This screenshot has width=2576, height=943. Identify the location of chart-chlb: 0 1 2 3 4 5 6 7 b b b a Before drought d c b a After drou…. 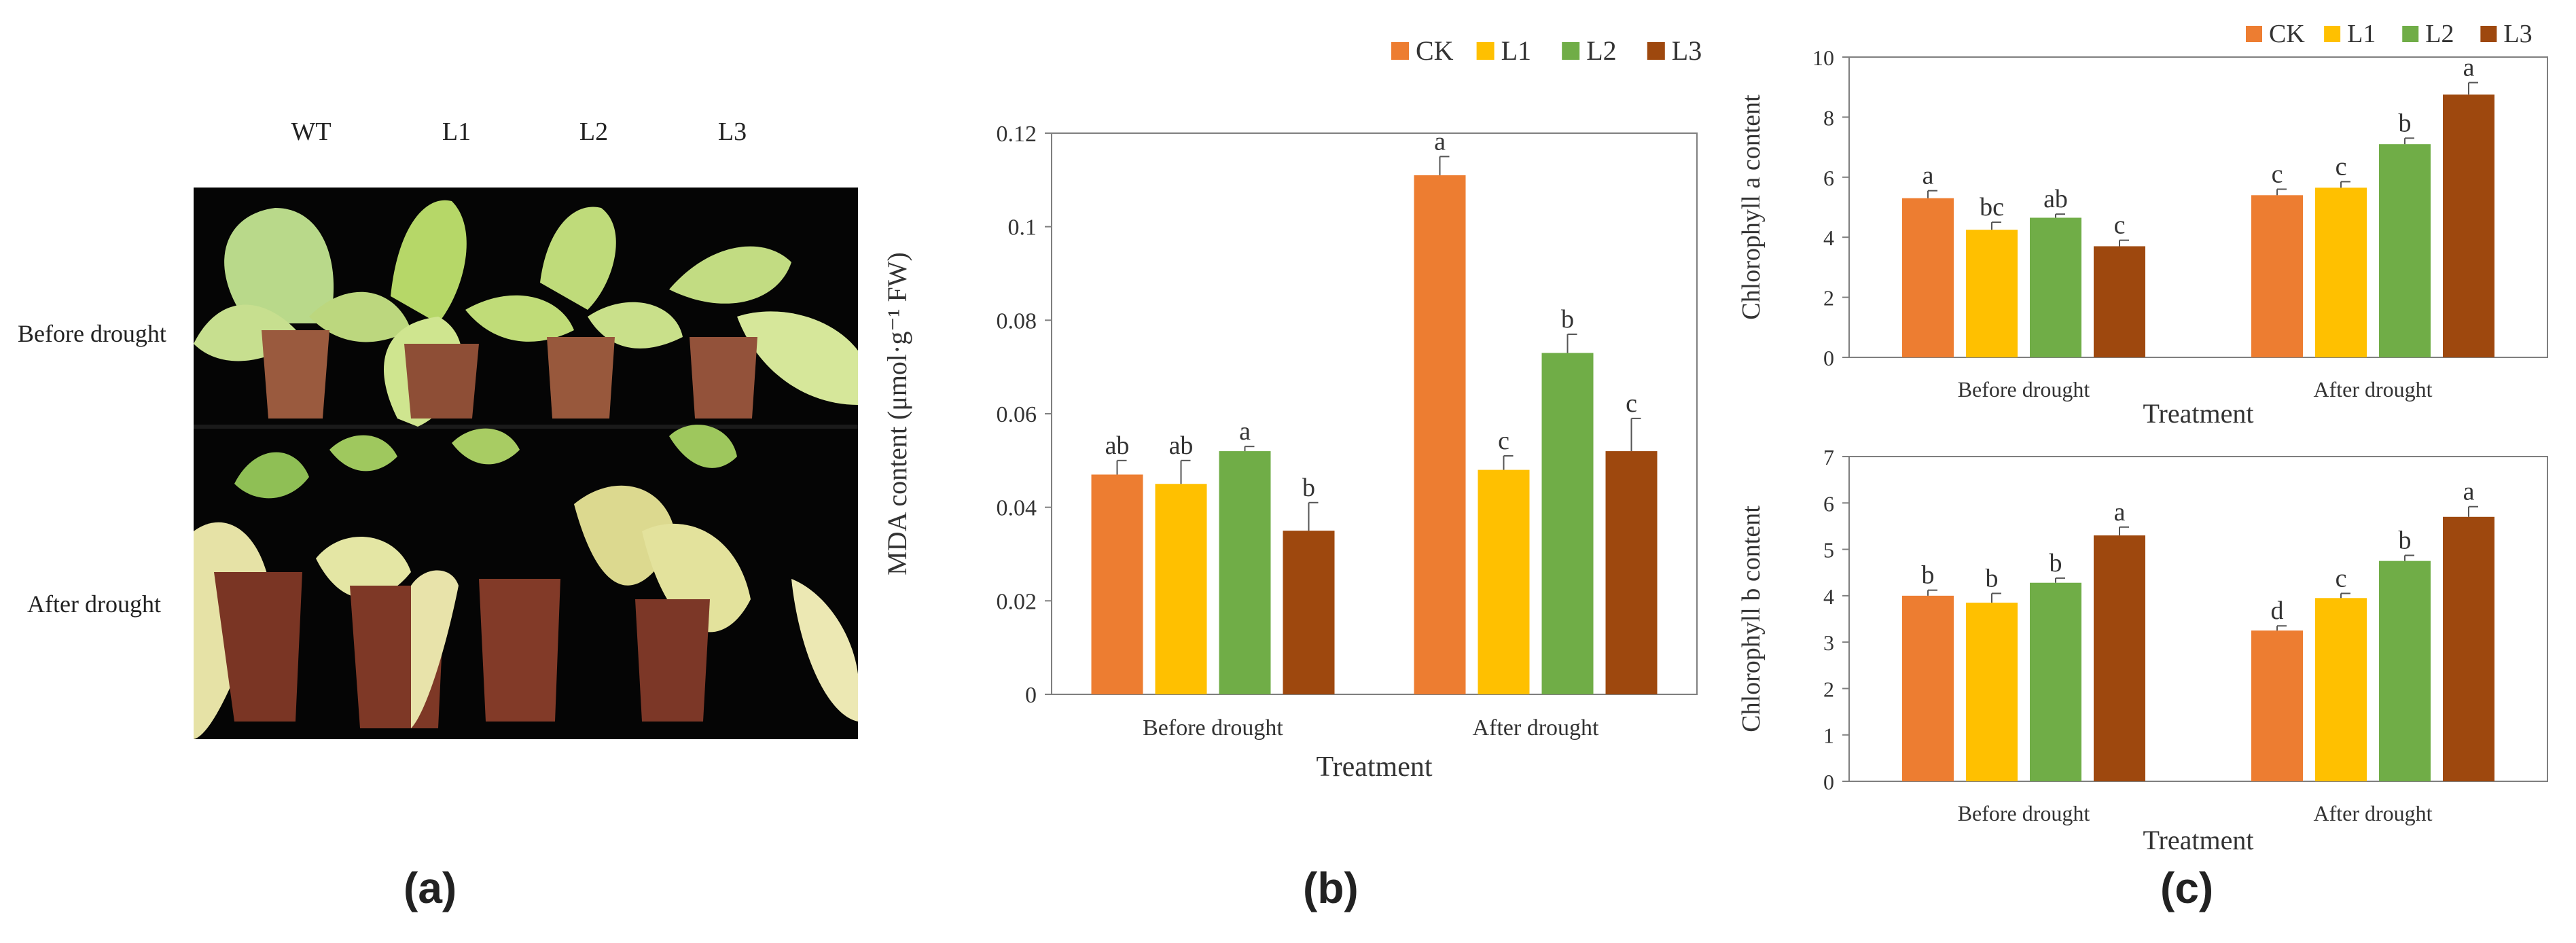
(2142, 650).